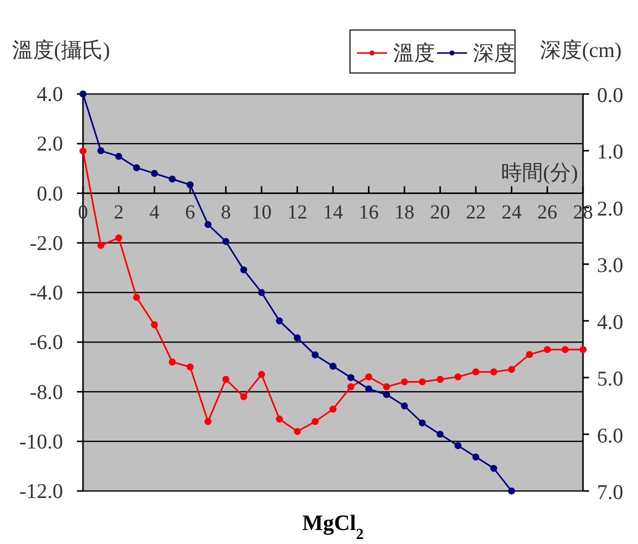 Image resolution: width=638 pixels, height=544 pixels. I want to click on y2-tick-label: 5.0, so click(610, 378).